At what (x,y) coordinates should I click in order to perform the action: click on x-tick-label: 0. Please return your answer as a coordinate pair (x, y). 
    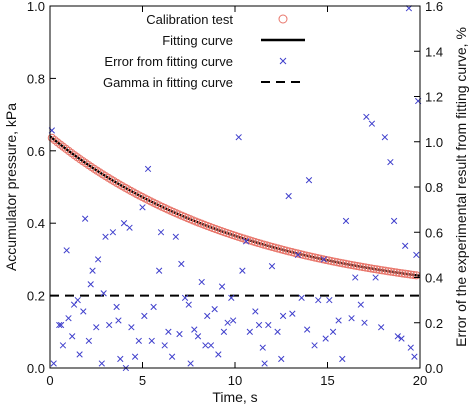
    Looking at the image, I should click on (49, 380).